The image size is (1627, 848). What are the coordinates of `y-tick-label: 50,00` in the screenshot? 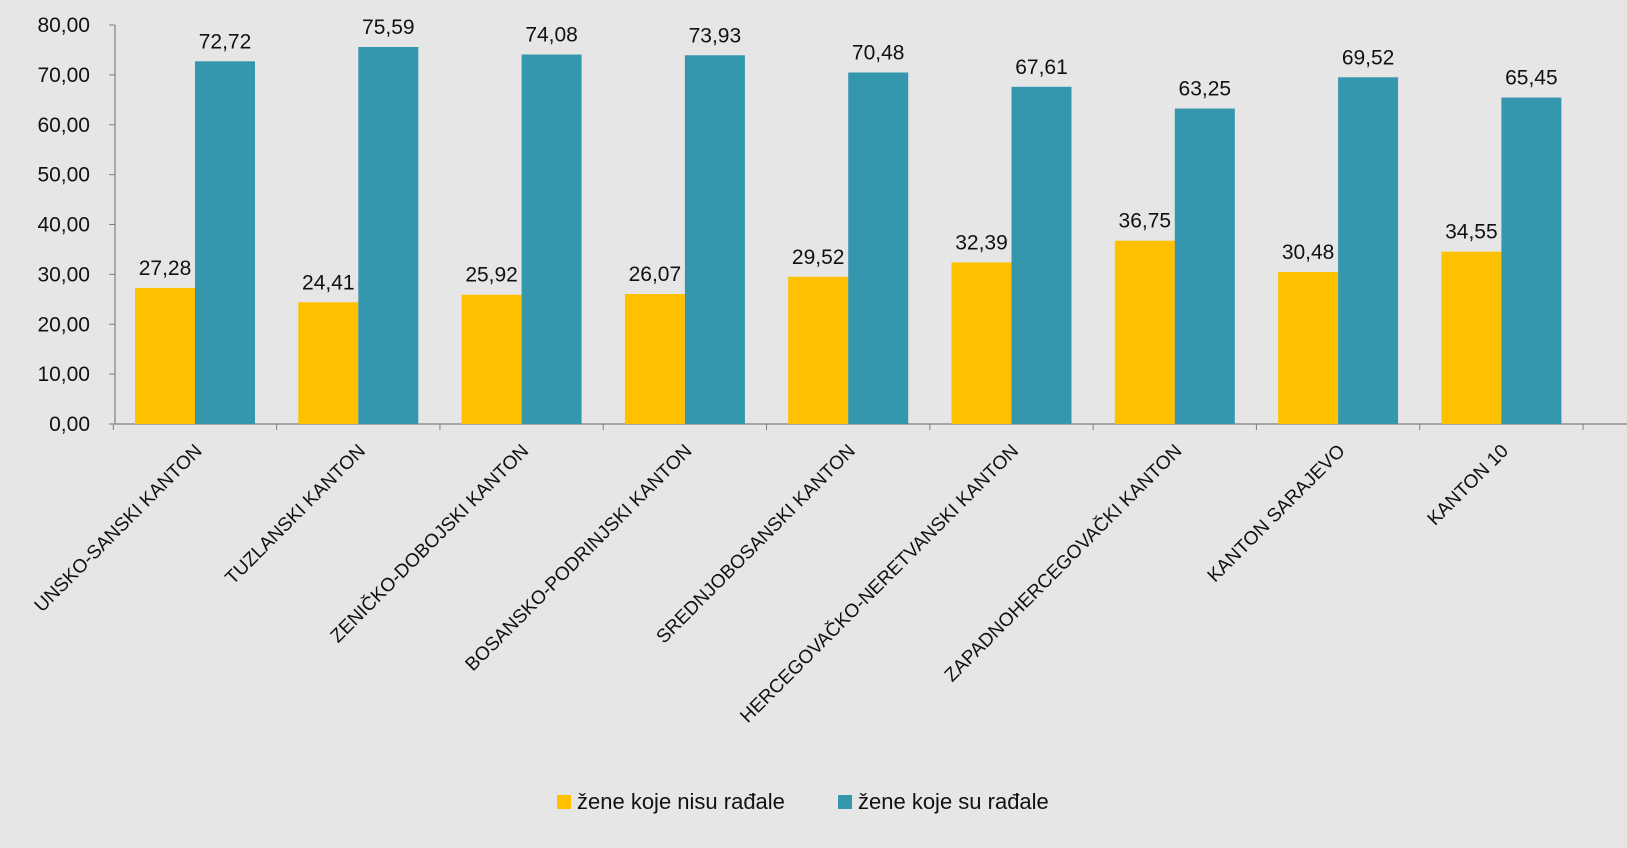 It's located at (63, 175).